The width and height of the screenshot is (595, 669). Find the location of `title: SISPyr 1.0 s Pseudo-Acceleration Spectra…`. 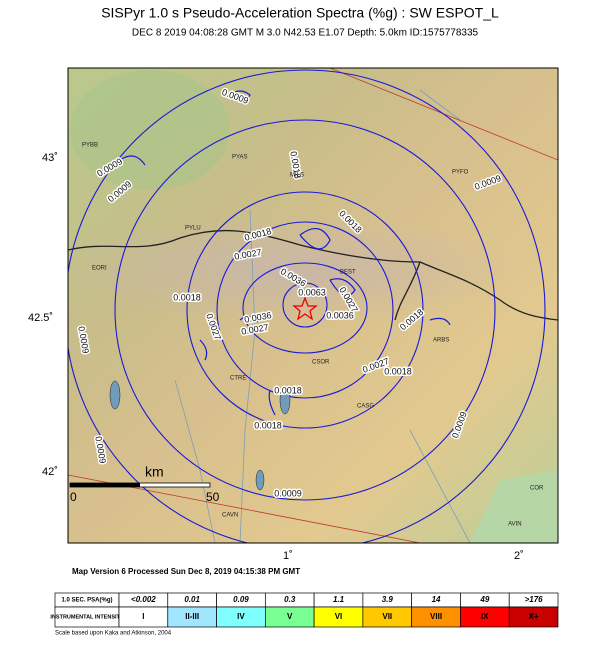

title: SISPyr 1.0 s Pseudo-Acceleration Spectra… is located at coordinates (300, 13).